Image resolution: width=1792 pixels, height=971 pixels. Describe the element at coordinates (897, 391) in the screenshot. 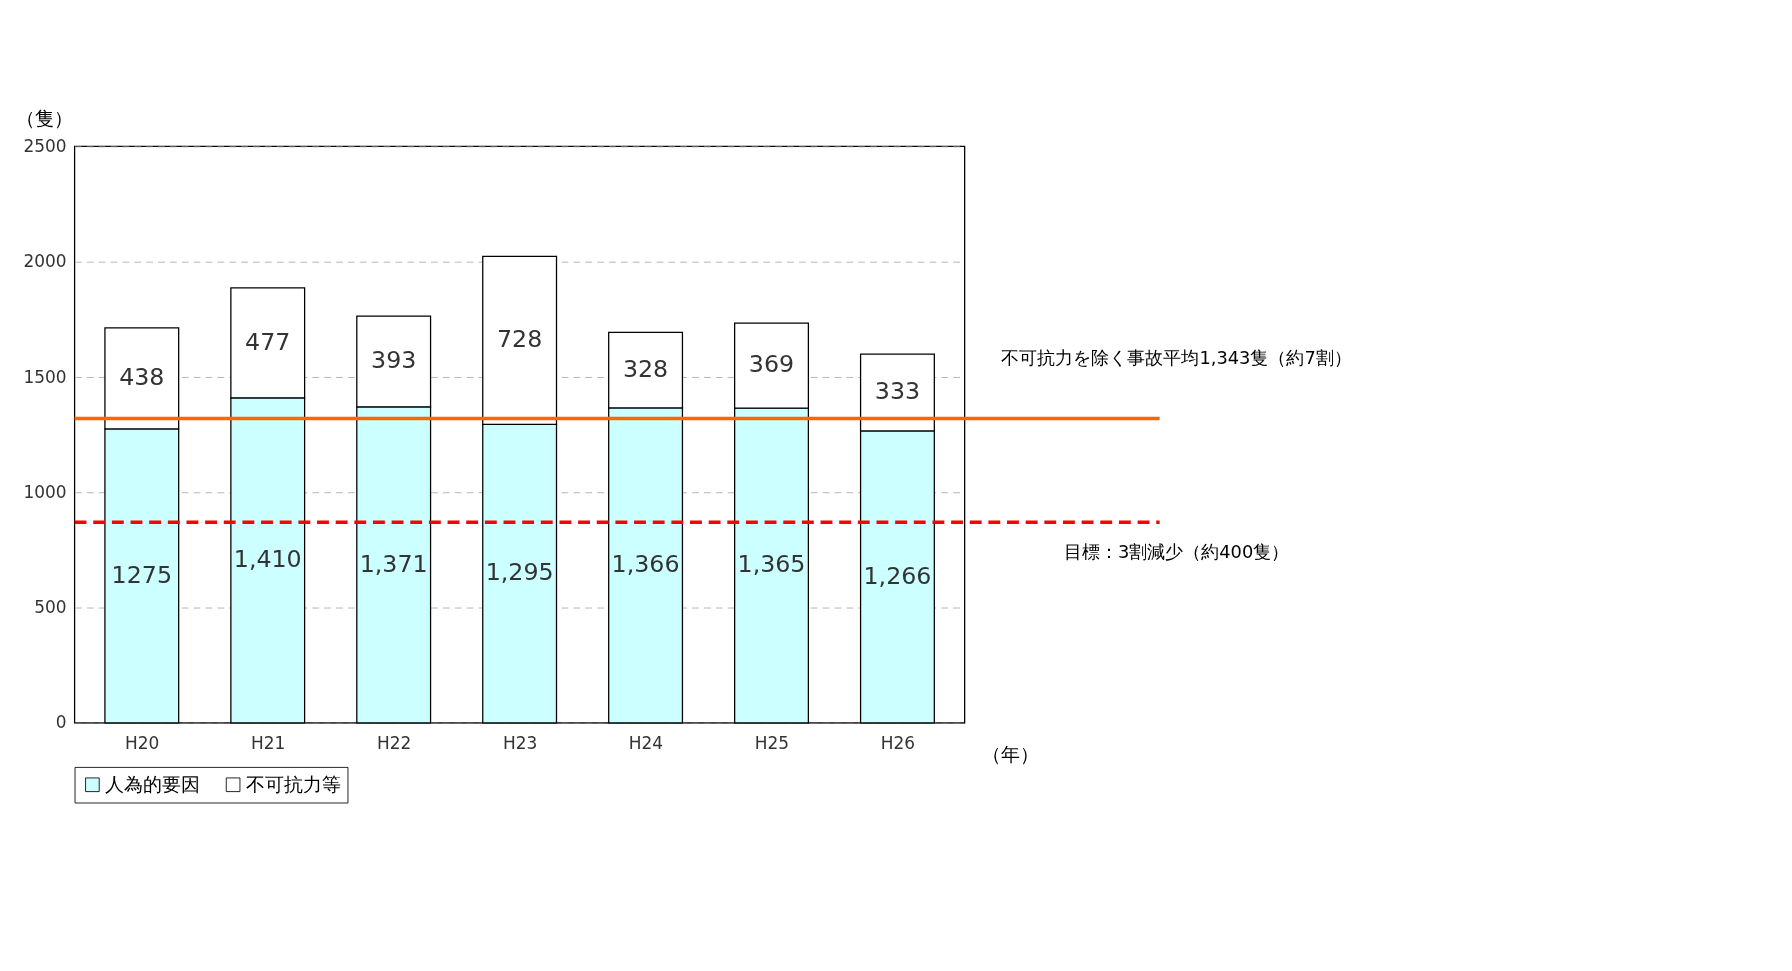

I see `data-label: 333` at that location.